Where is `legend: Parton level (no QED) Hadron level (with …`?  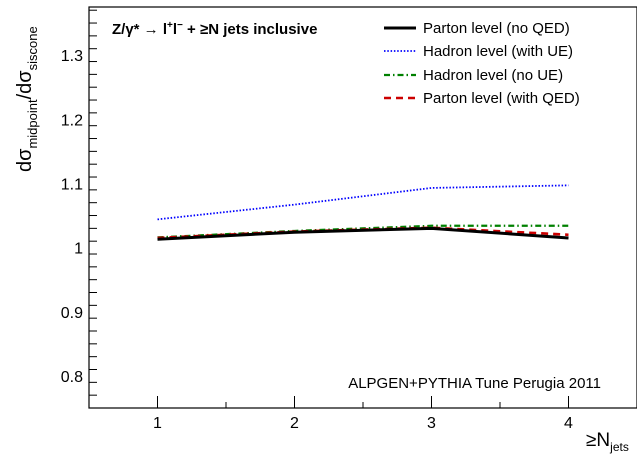
legend: Parton level (no QED) Hadron level (with … is located at coordinates (482, 63).